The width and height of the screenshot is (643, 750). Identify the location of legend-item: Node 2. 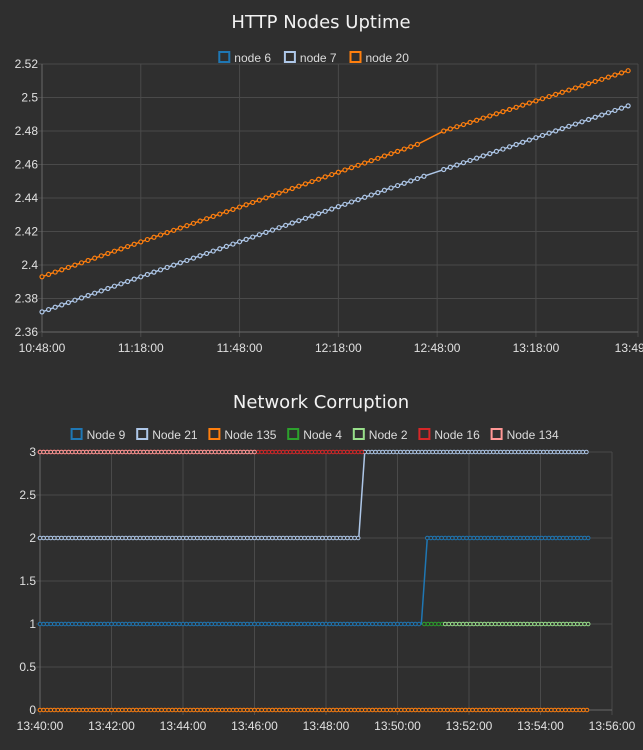
(380, 435).